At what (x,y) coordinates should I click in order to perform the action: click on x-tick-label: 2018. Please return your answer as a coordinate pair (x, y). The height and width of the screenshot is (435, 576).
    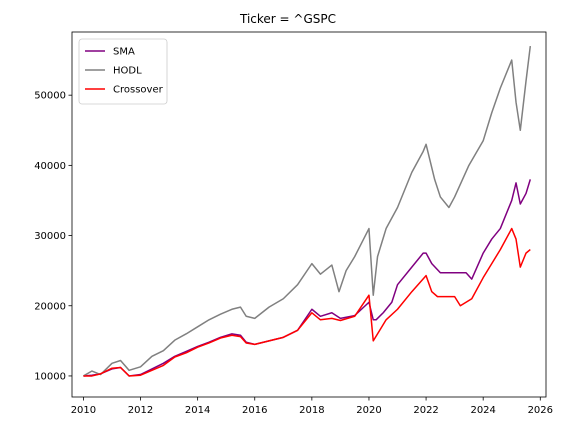
    Looking at the image, I should click on (311, 410).